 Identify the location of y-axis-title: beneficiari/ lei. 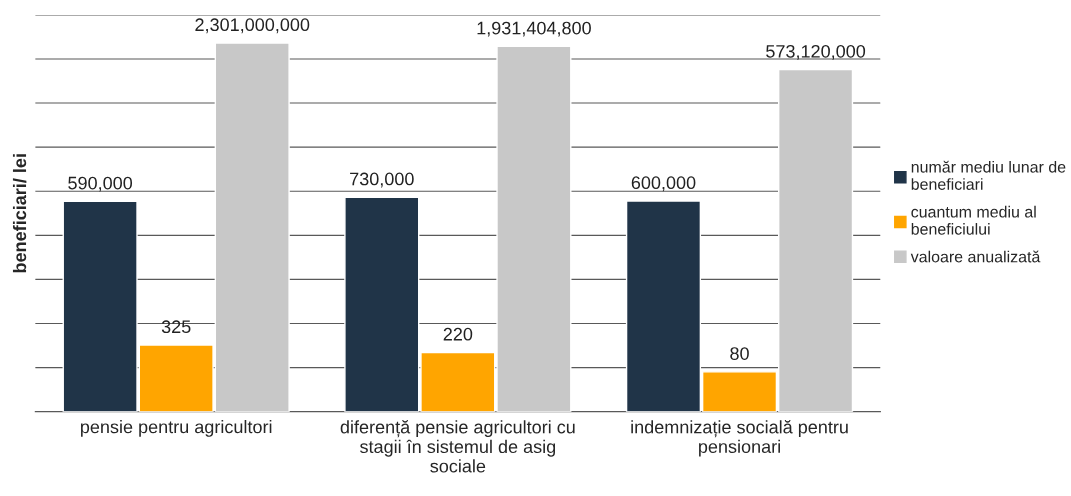
(19, 213).